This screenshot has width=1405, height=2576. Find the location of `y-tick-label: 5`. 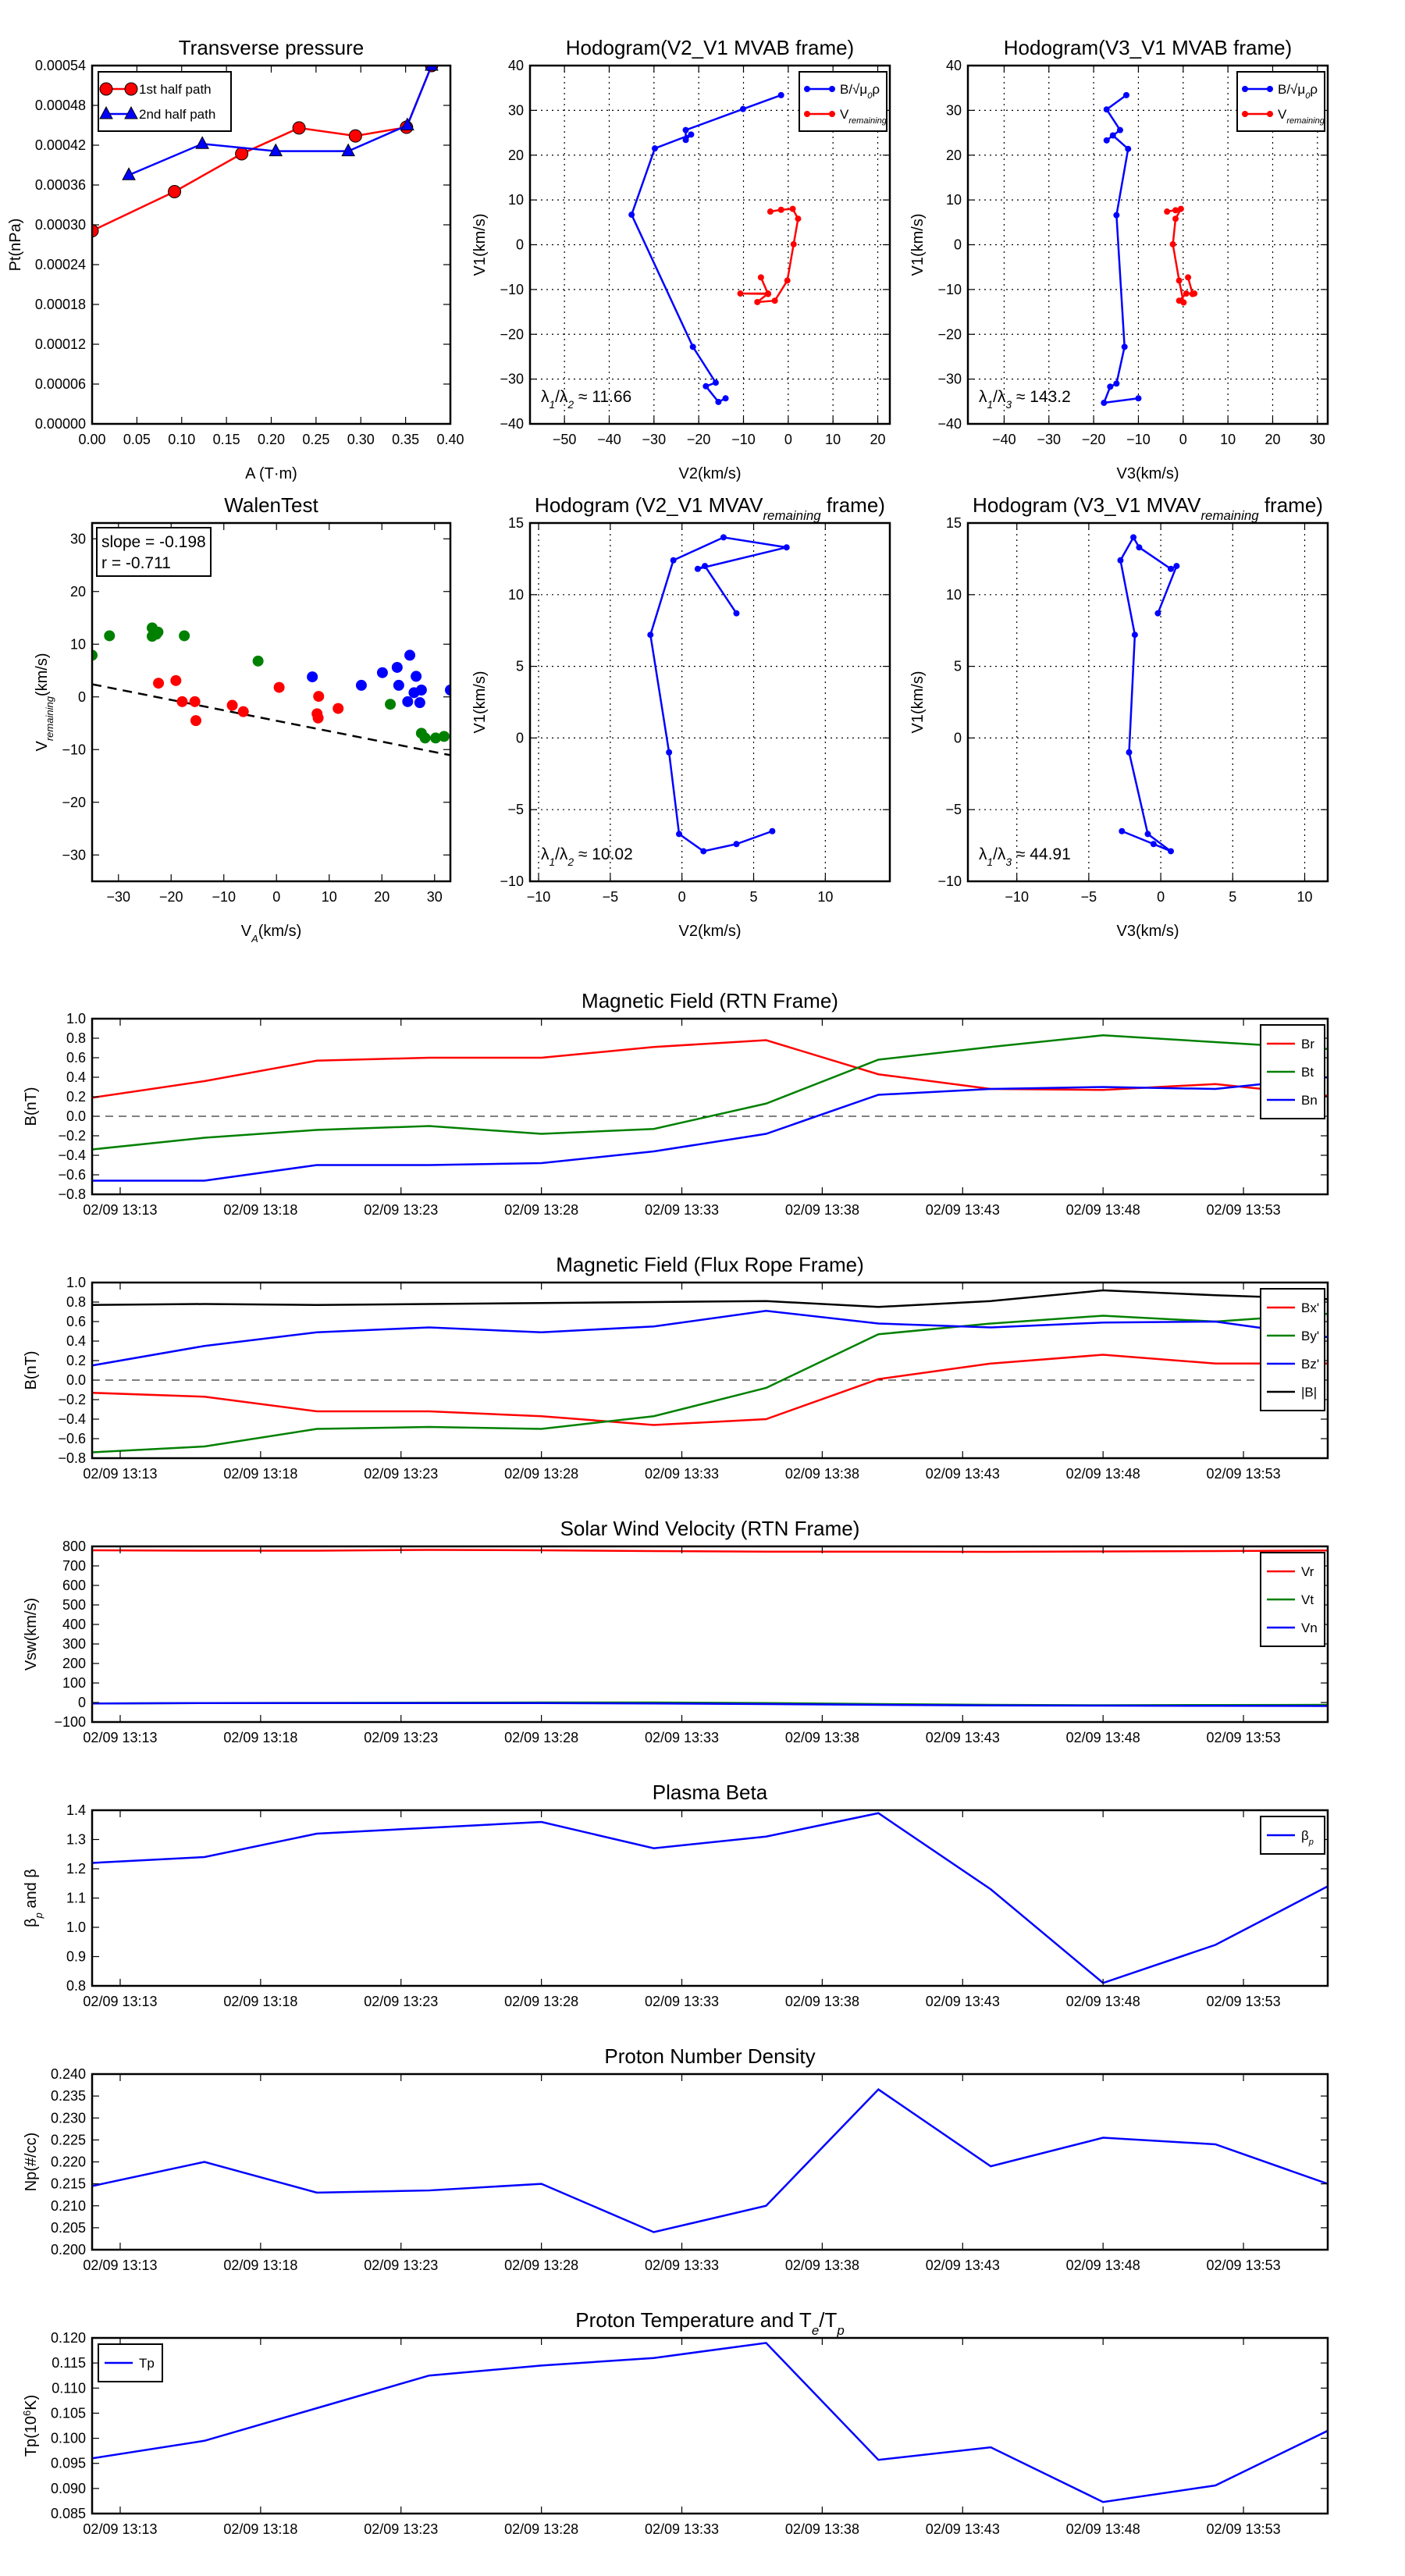

y-tick-label: 5 is located at coordinates (958, 666).